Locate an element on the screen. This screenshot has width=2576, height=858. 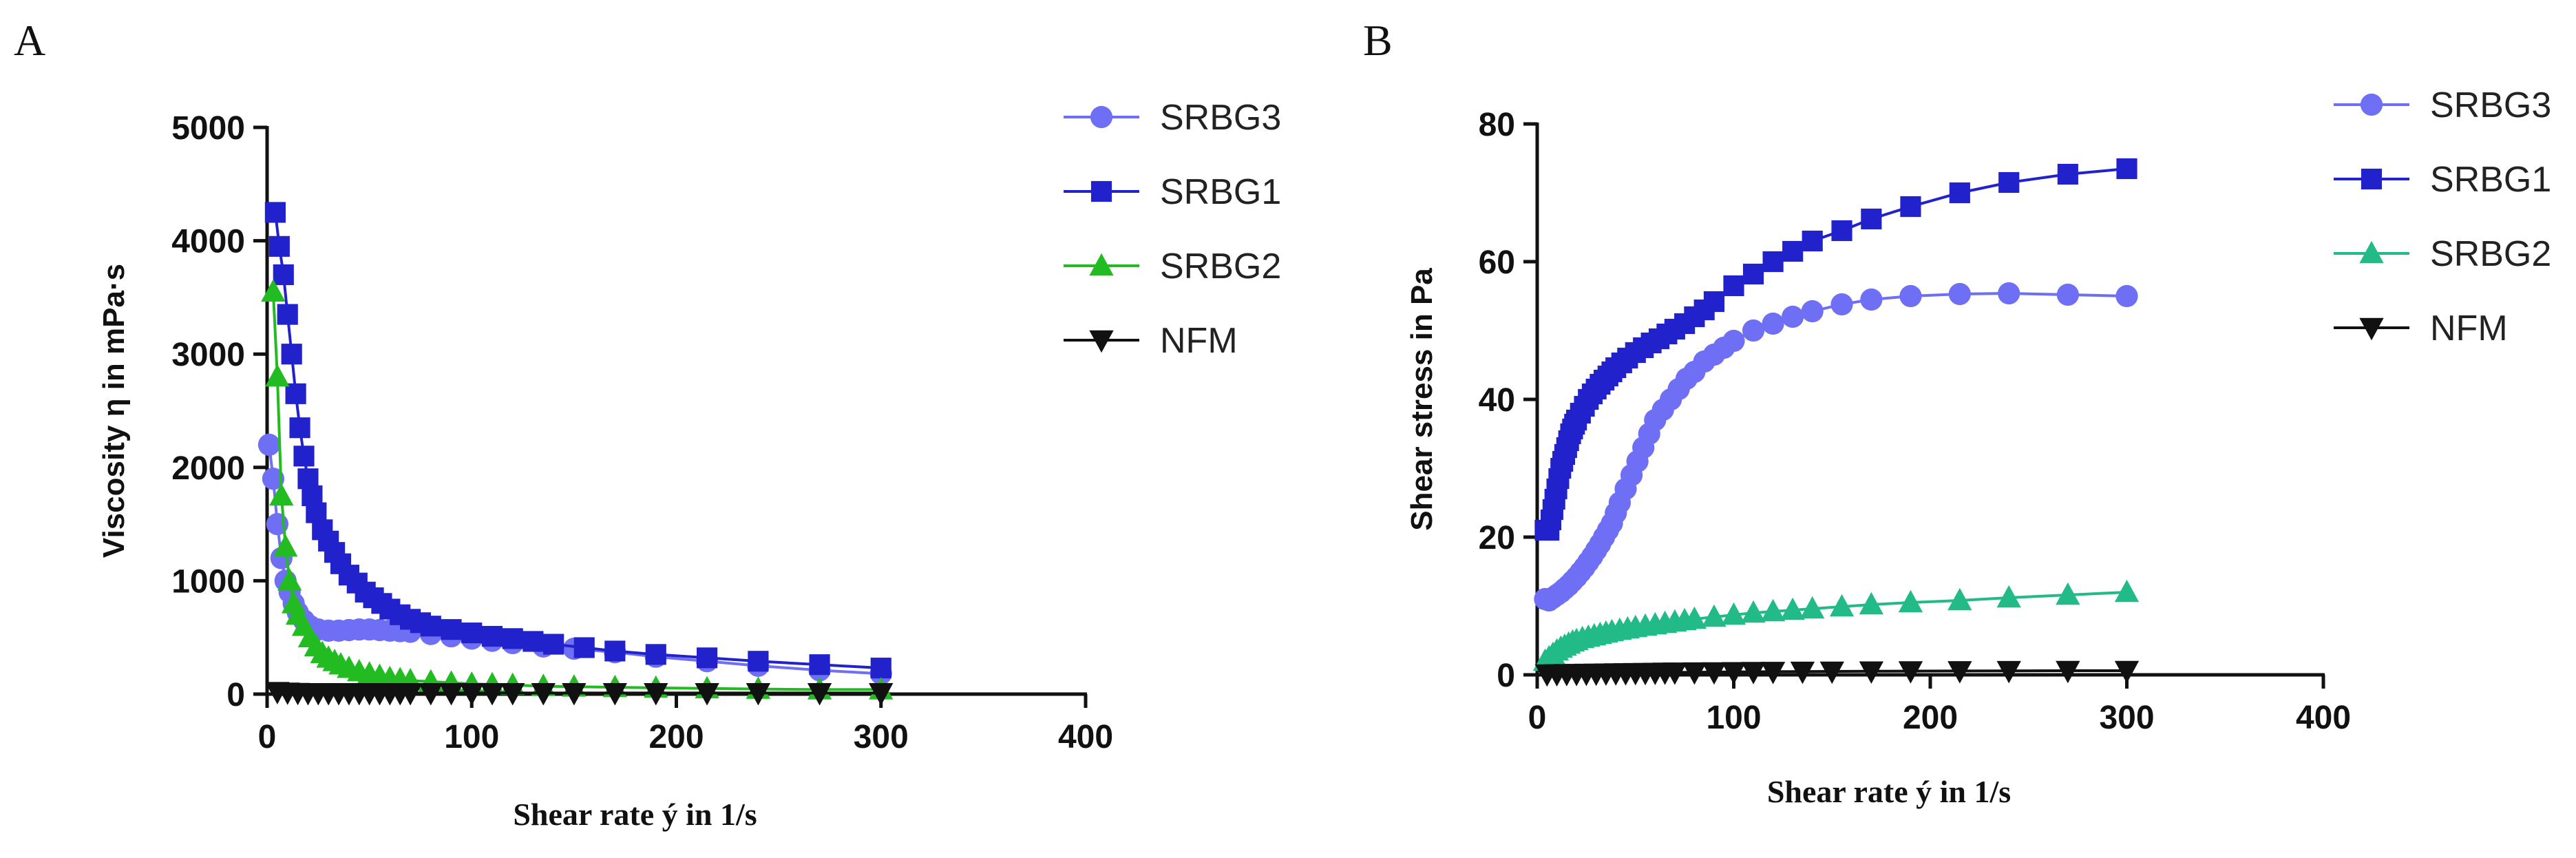
legend-label: SRBG2 is located at coordinates (2491, 254).